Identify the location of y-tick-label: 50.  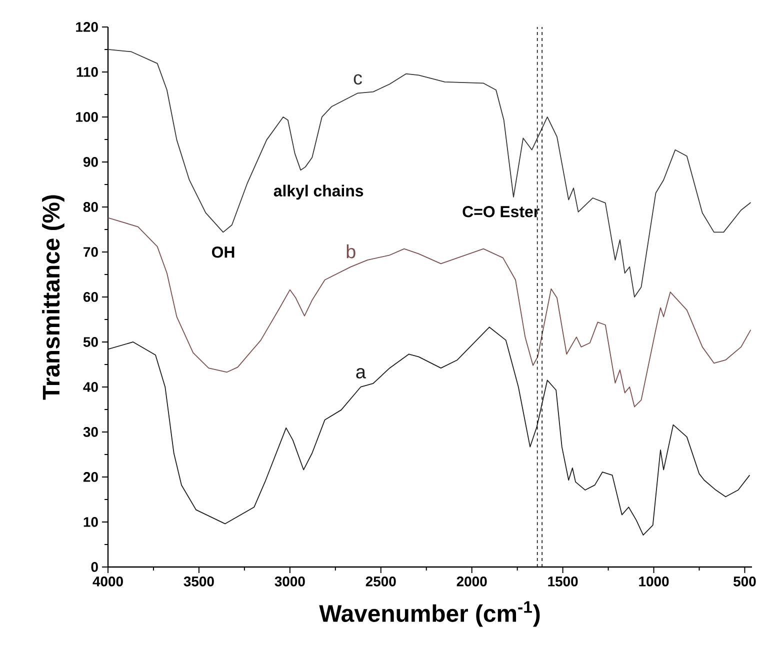
(90, 342).